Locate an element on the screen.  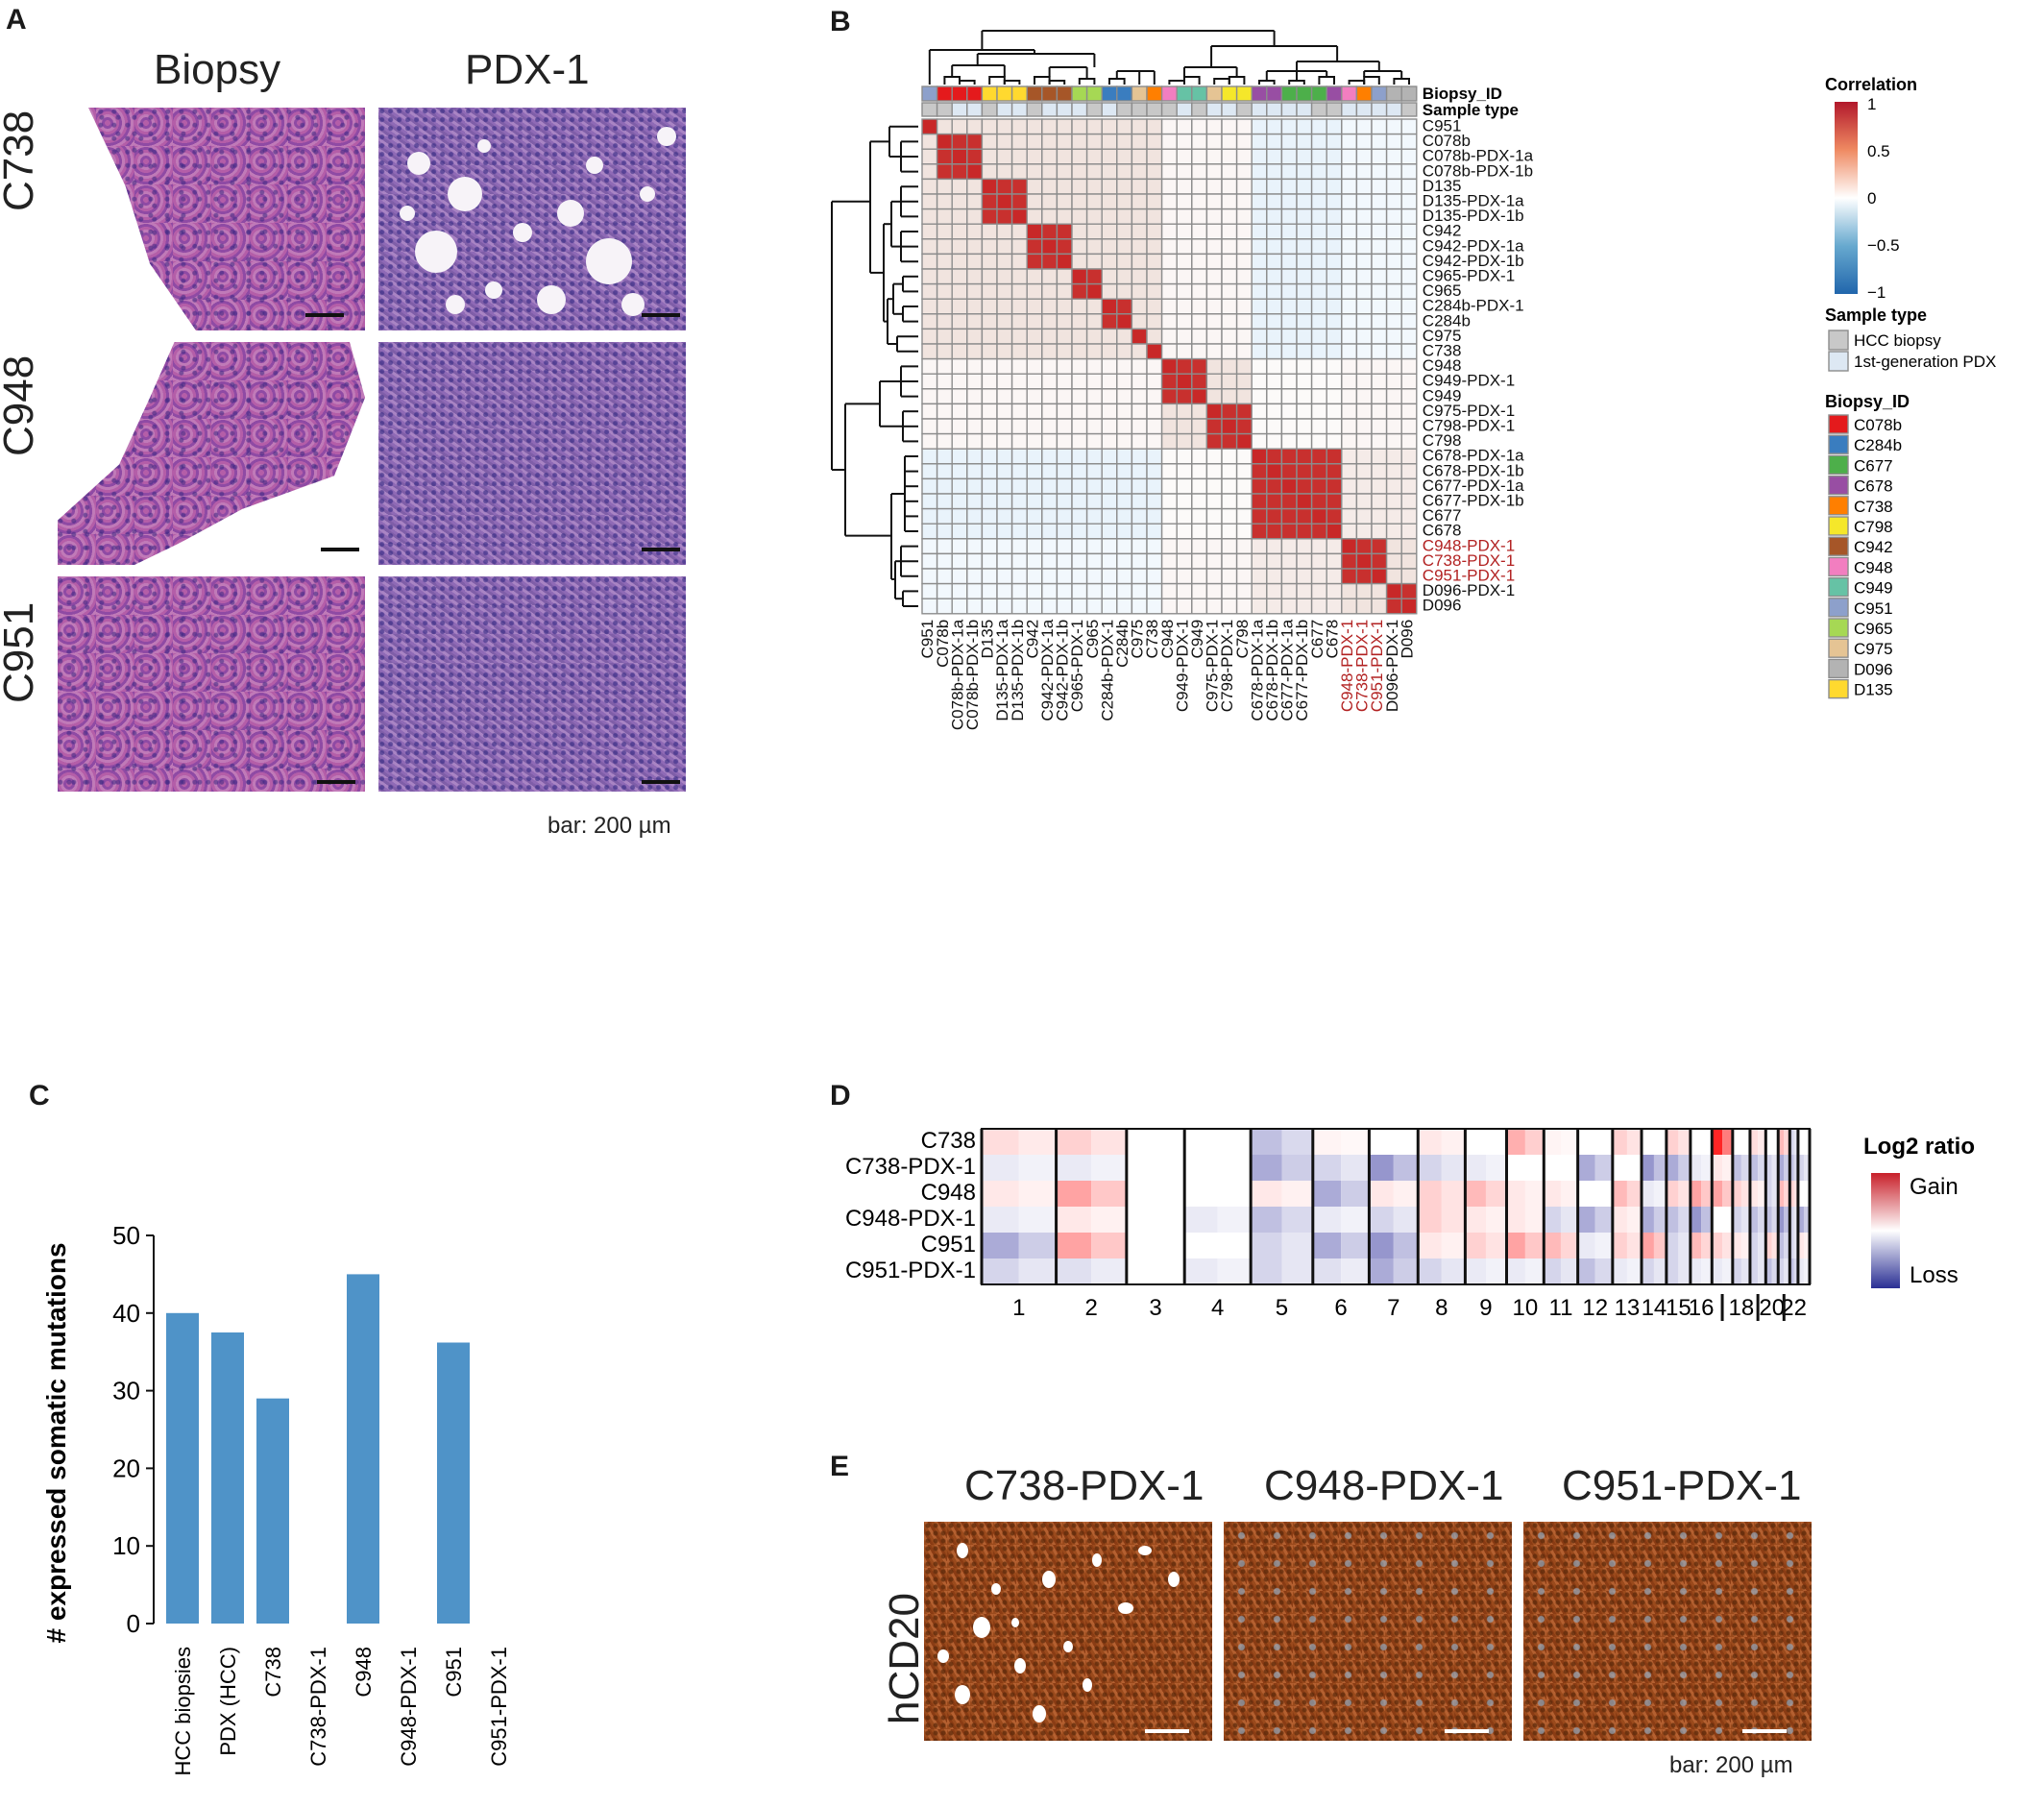
dendrogram is located at coordinates (1120, 318).